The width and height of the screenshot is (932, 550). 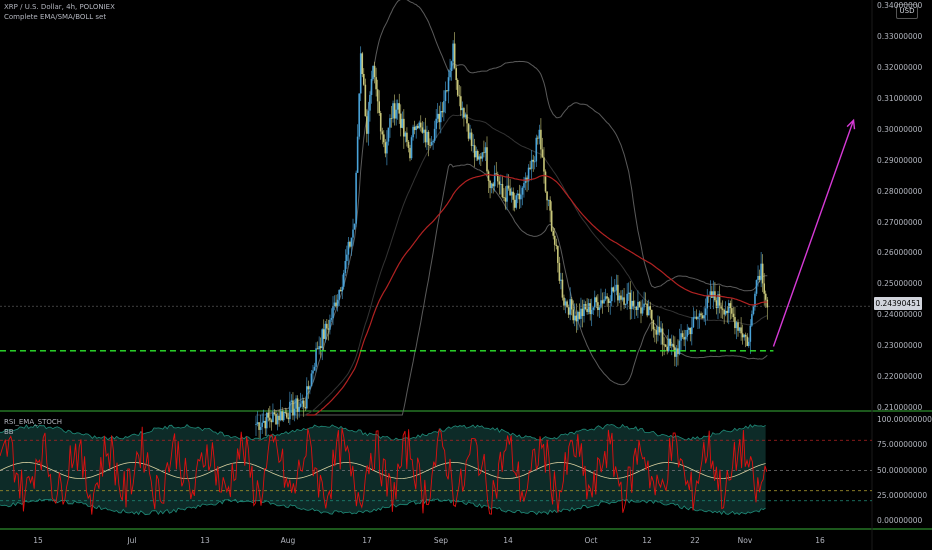 I want to click on price-axis-label: 0.24000000, so click(x=900, y=315).